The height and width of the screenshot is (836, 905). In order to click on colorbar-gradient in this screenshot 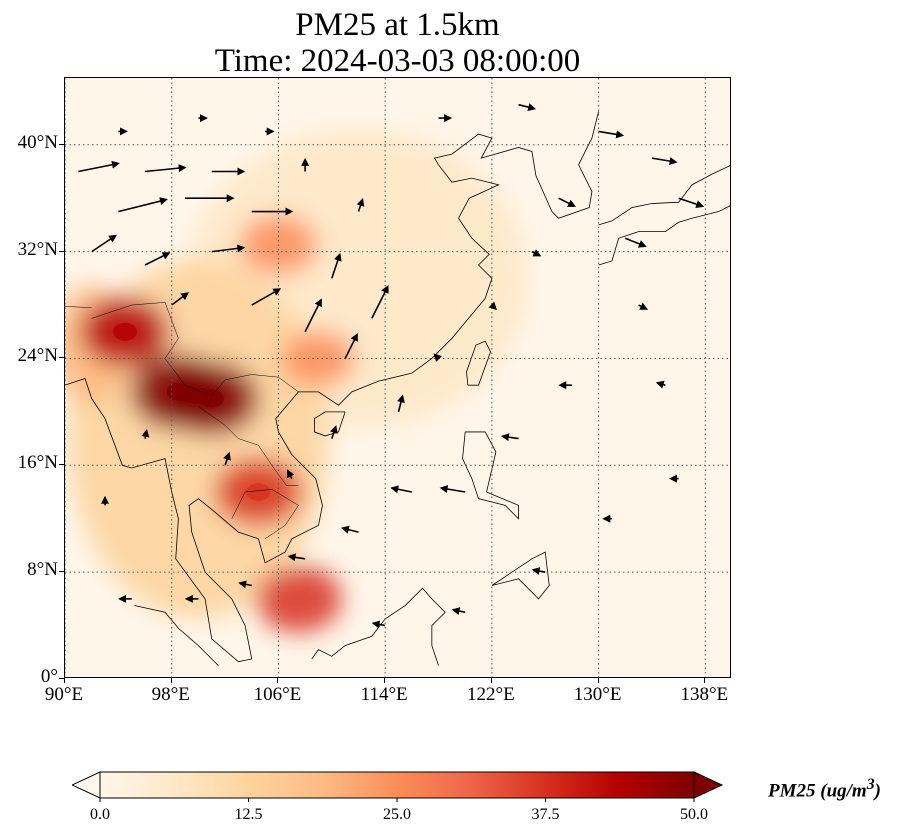, I will do `click(397, 785)`.